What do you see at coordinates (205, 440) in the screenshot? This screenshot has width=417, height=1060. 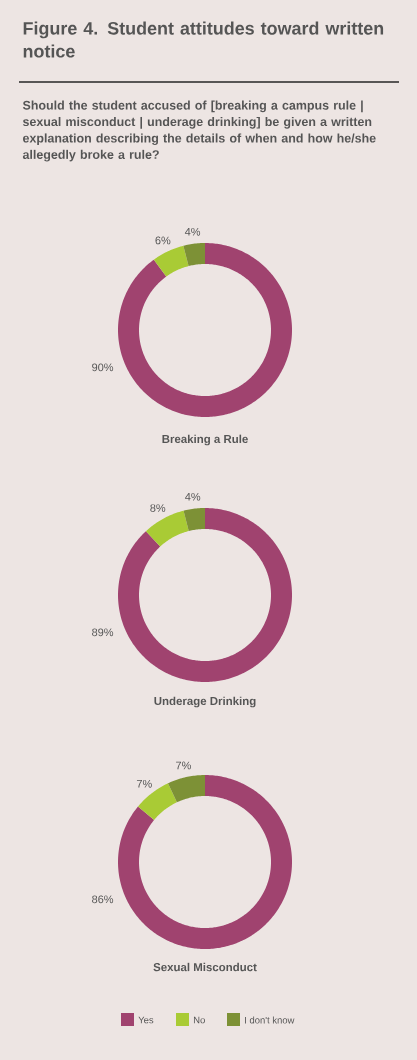 I see `text: Breaking a Rule` at bounding box center [205, 440].